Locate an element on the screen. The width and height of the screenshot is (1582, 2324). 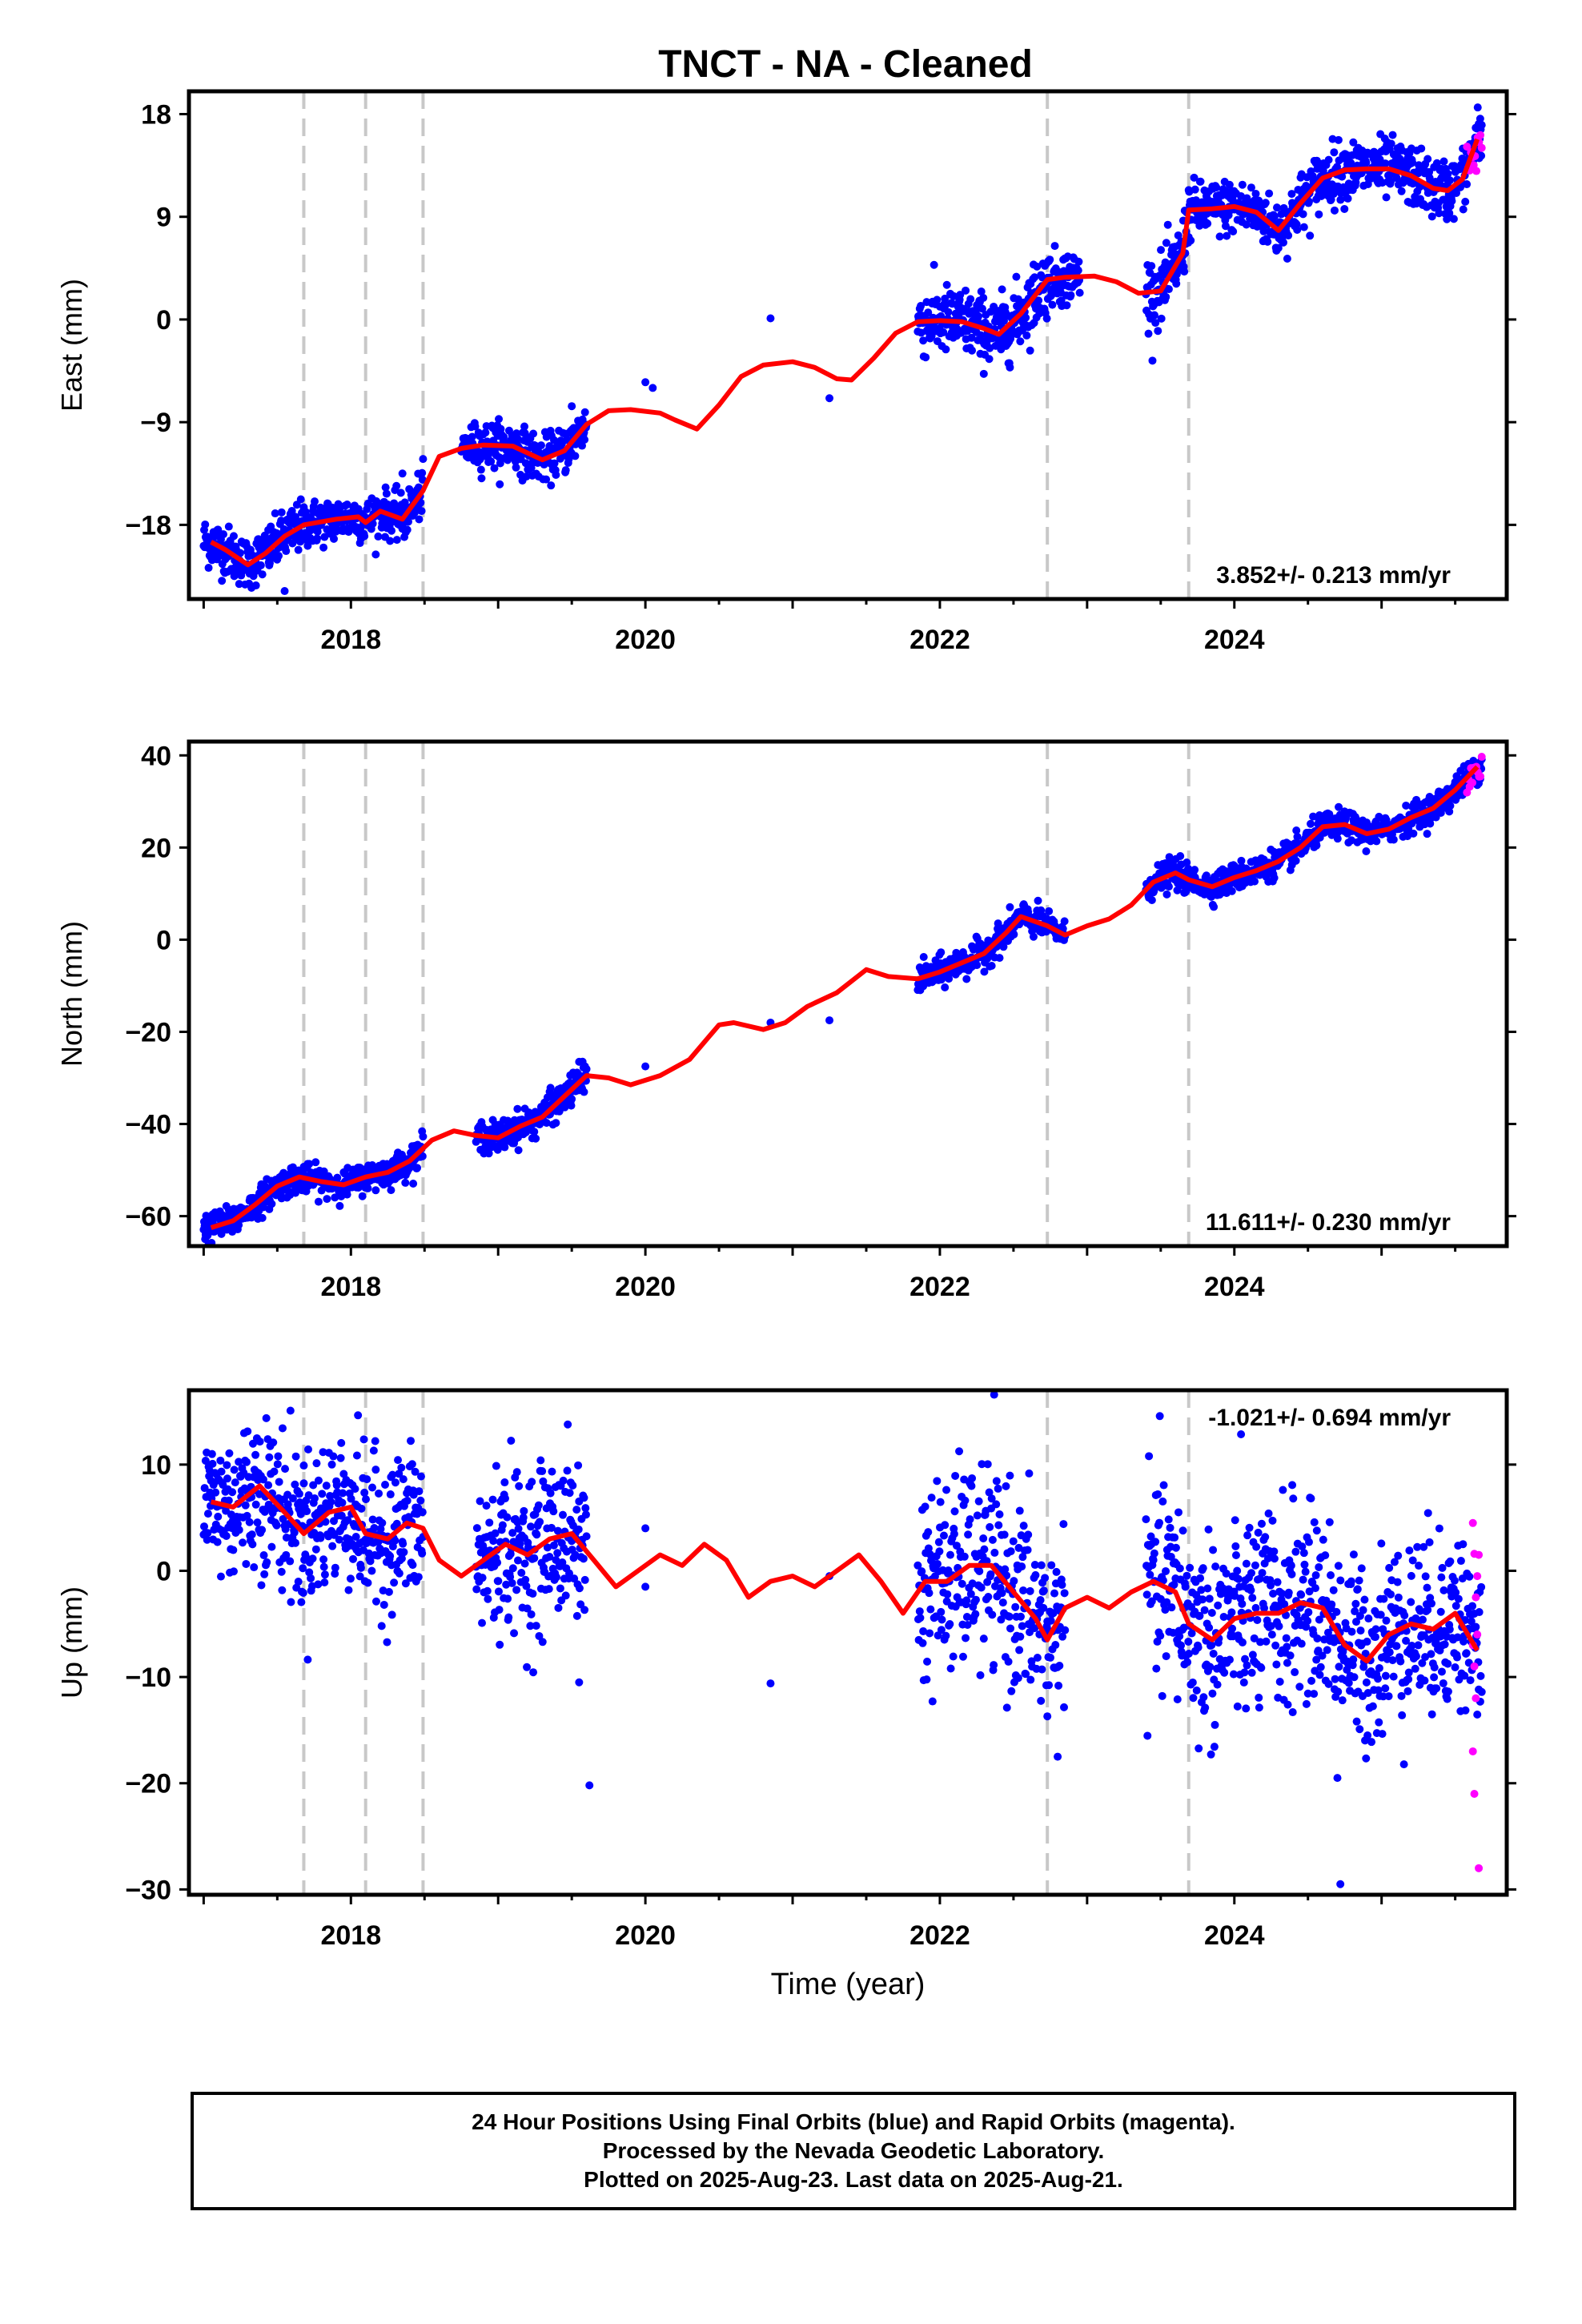
y-tick-label: −20 is located at coordinates (148, 1032).